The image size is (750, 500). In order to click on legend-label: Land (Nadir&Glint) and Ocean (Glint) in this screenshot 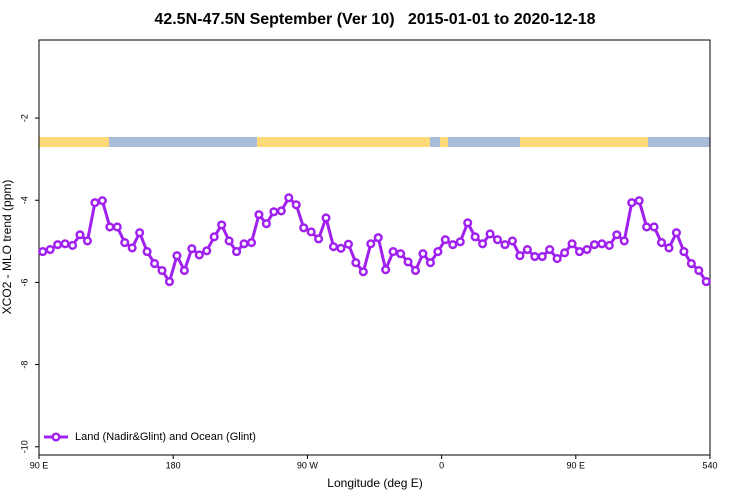, I will do `click(165, 437)`.